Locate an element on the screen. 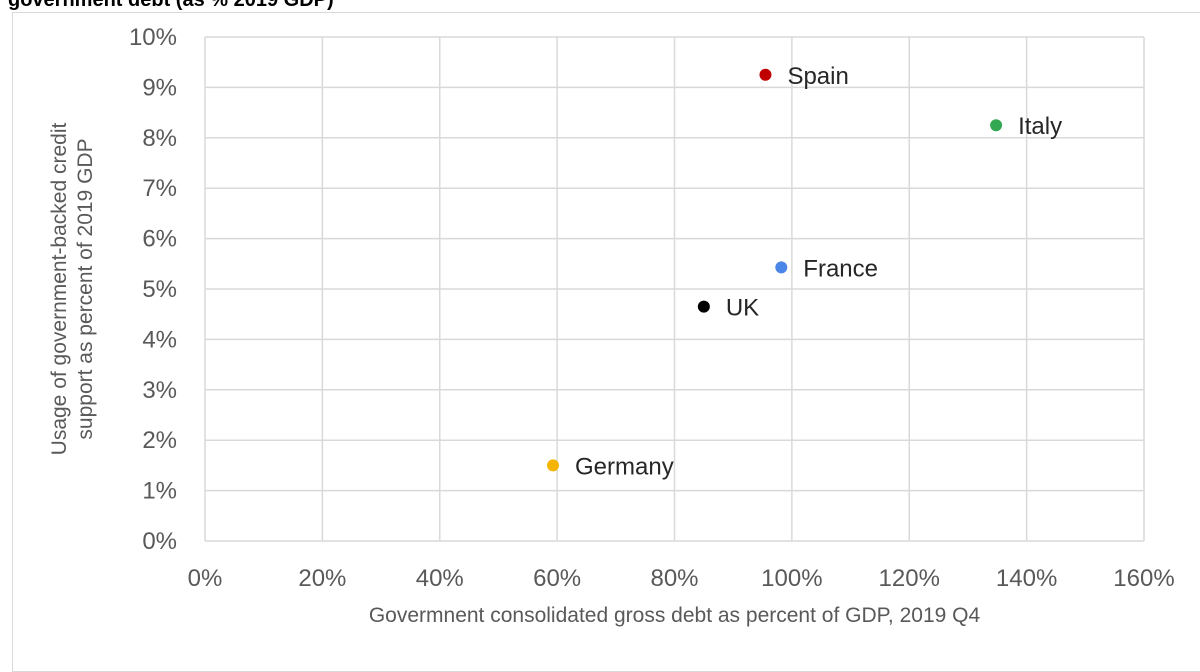  x-tick-label: 140% is located at coordinates (1026, 578).